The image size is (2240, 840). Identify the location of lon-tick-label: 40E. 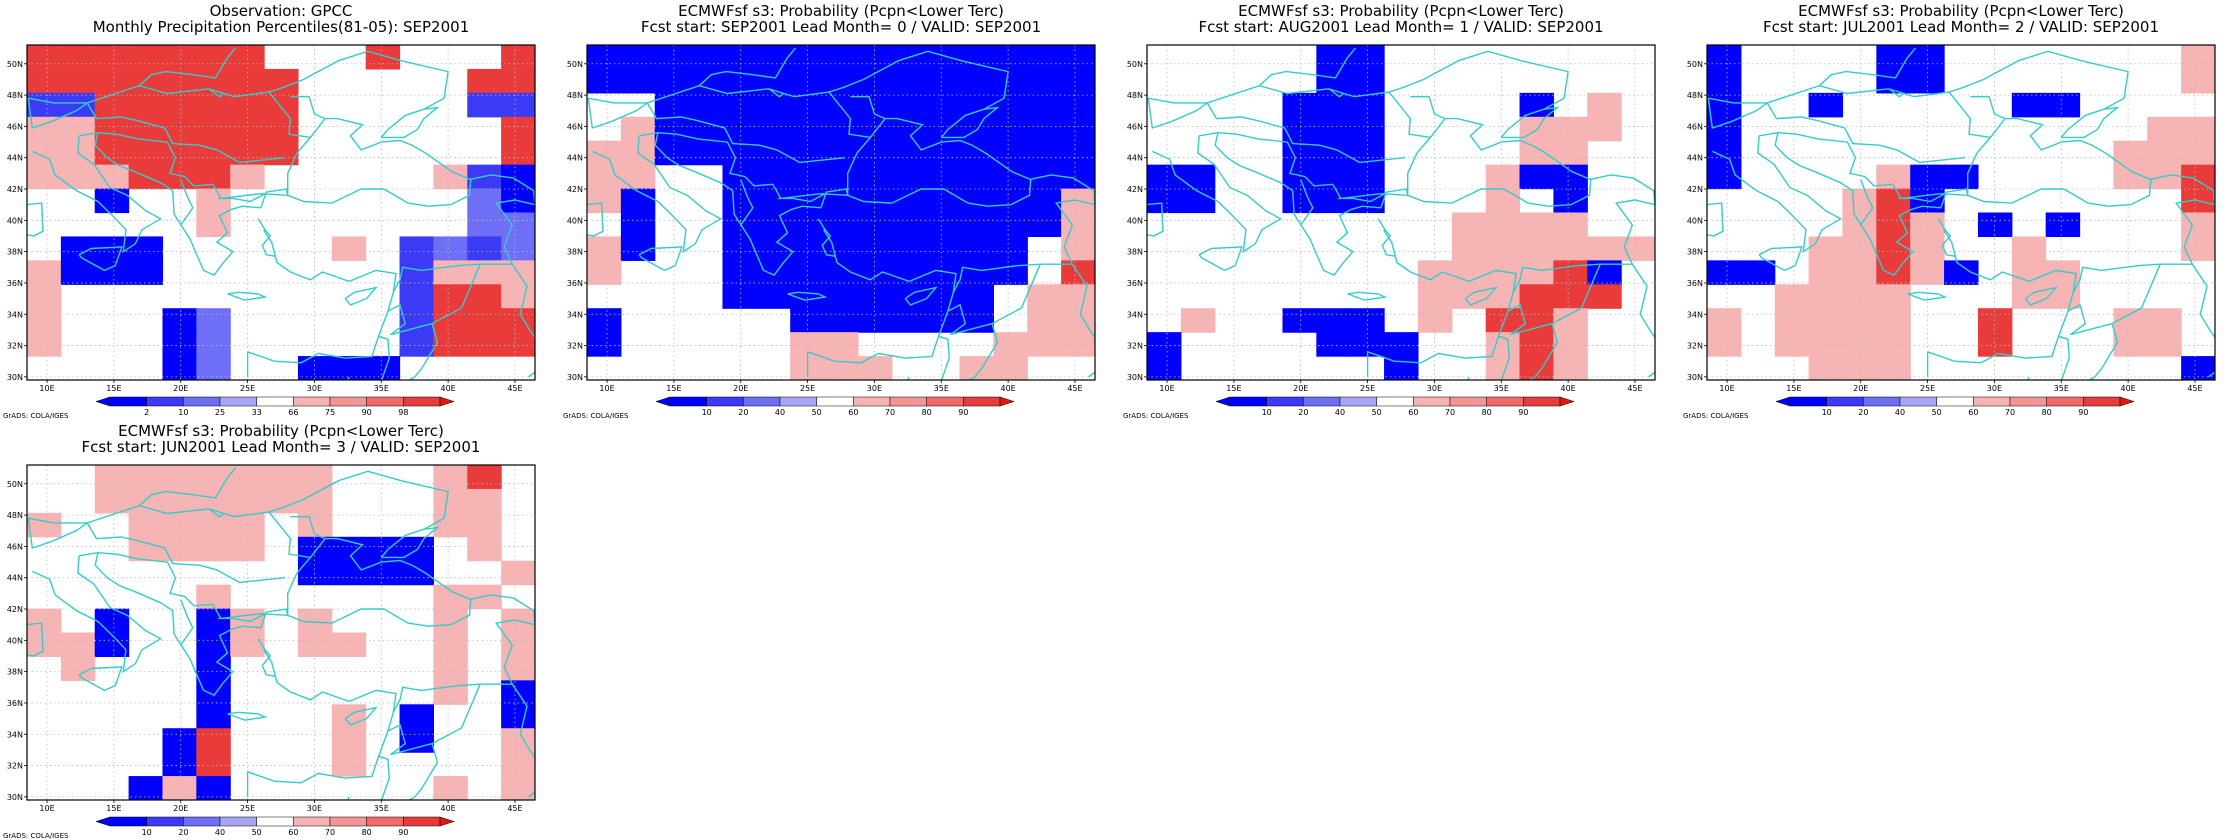
(2127, 388).